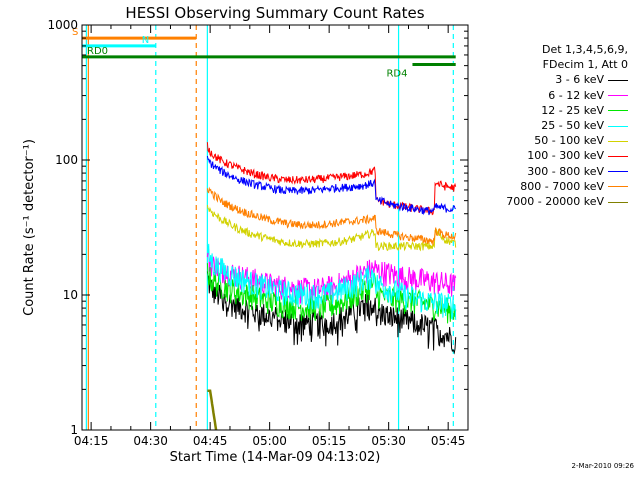  Describe the element at coordinates (97, 51) in the screenshot. I see `annotation-label-2: RD0` at that location.